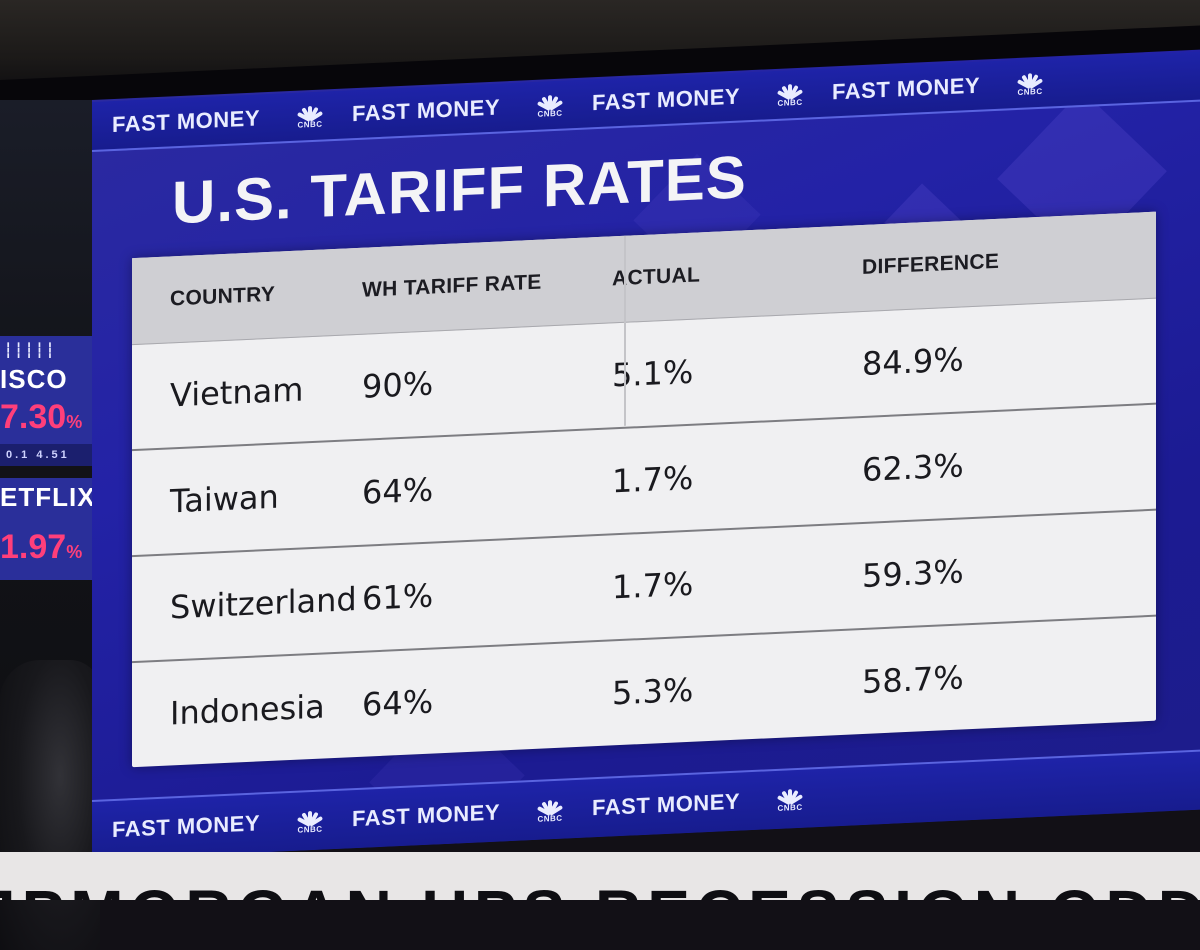 The image size is (1200, 950). Describe the element at coordinates (625, 330) in the screenshot. I see `column-divider` at that location.